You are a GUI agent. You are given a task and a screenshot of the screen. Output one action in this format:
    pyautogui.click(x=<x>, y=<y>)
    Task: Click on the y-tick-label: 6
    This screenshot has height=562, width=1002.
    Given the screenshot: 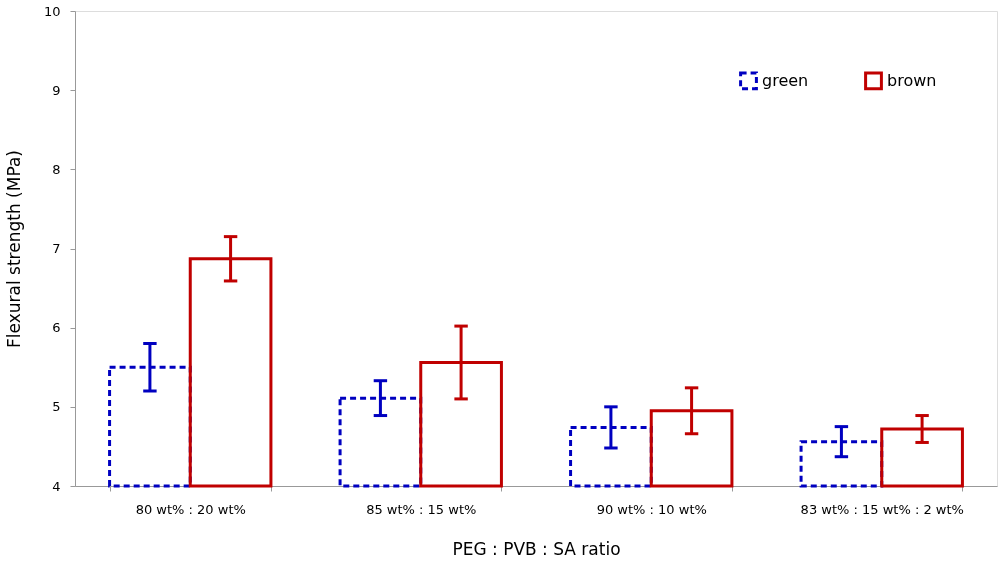 What is the action you would take?
    pyautogui.click(x=56, y=328)
    